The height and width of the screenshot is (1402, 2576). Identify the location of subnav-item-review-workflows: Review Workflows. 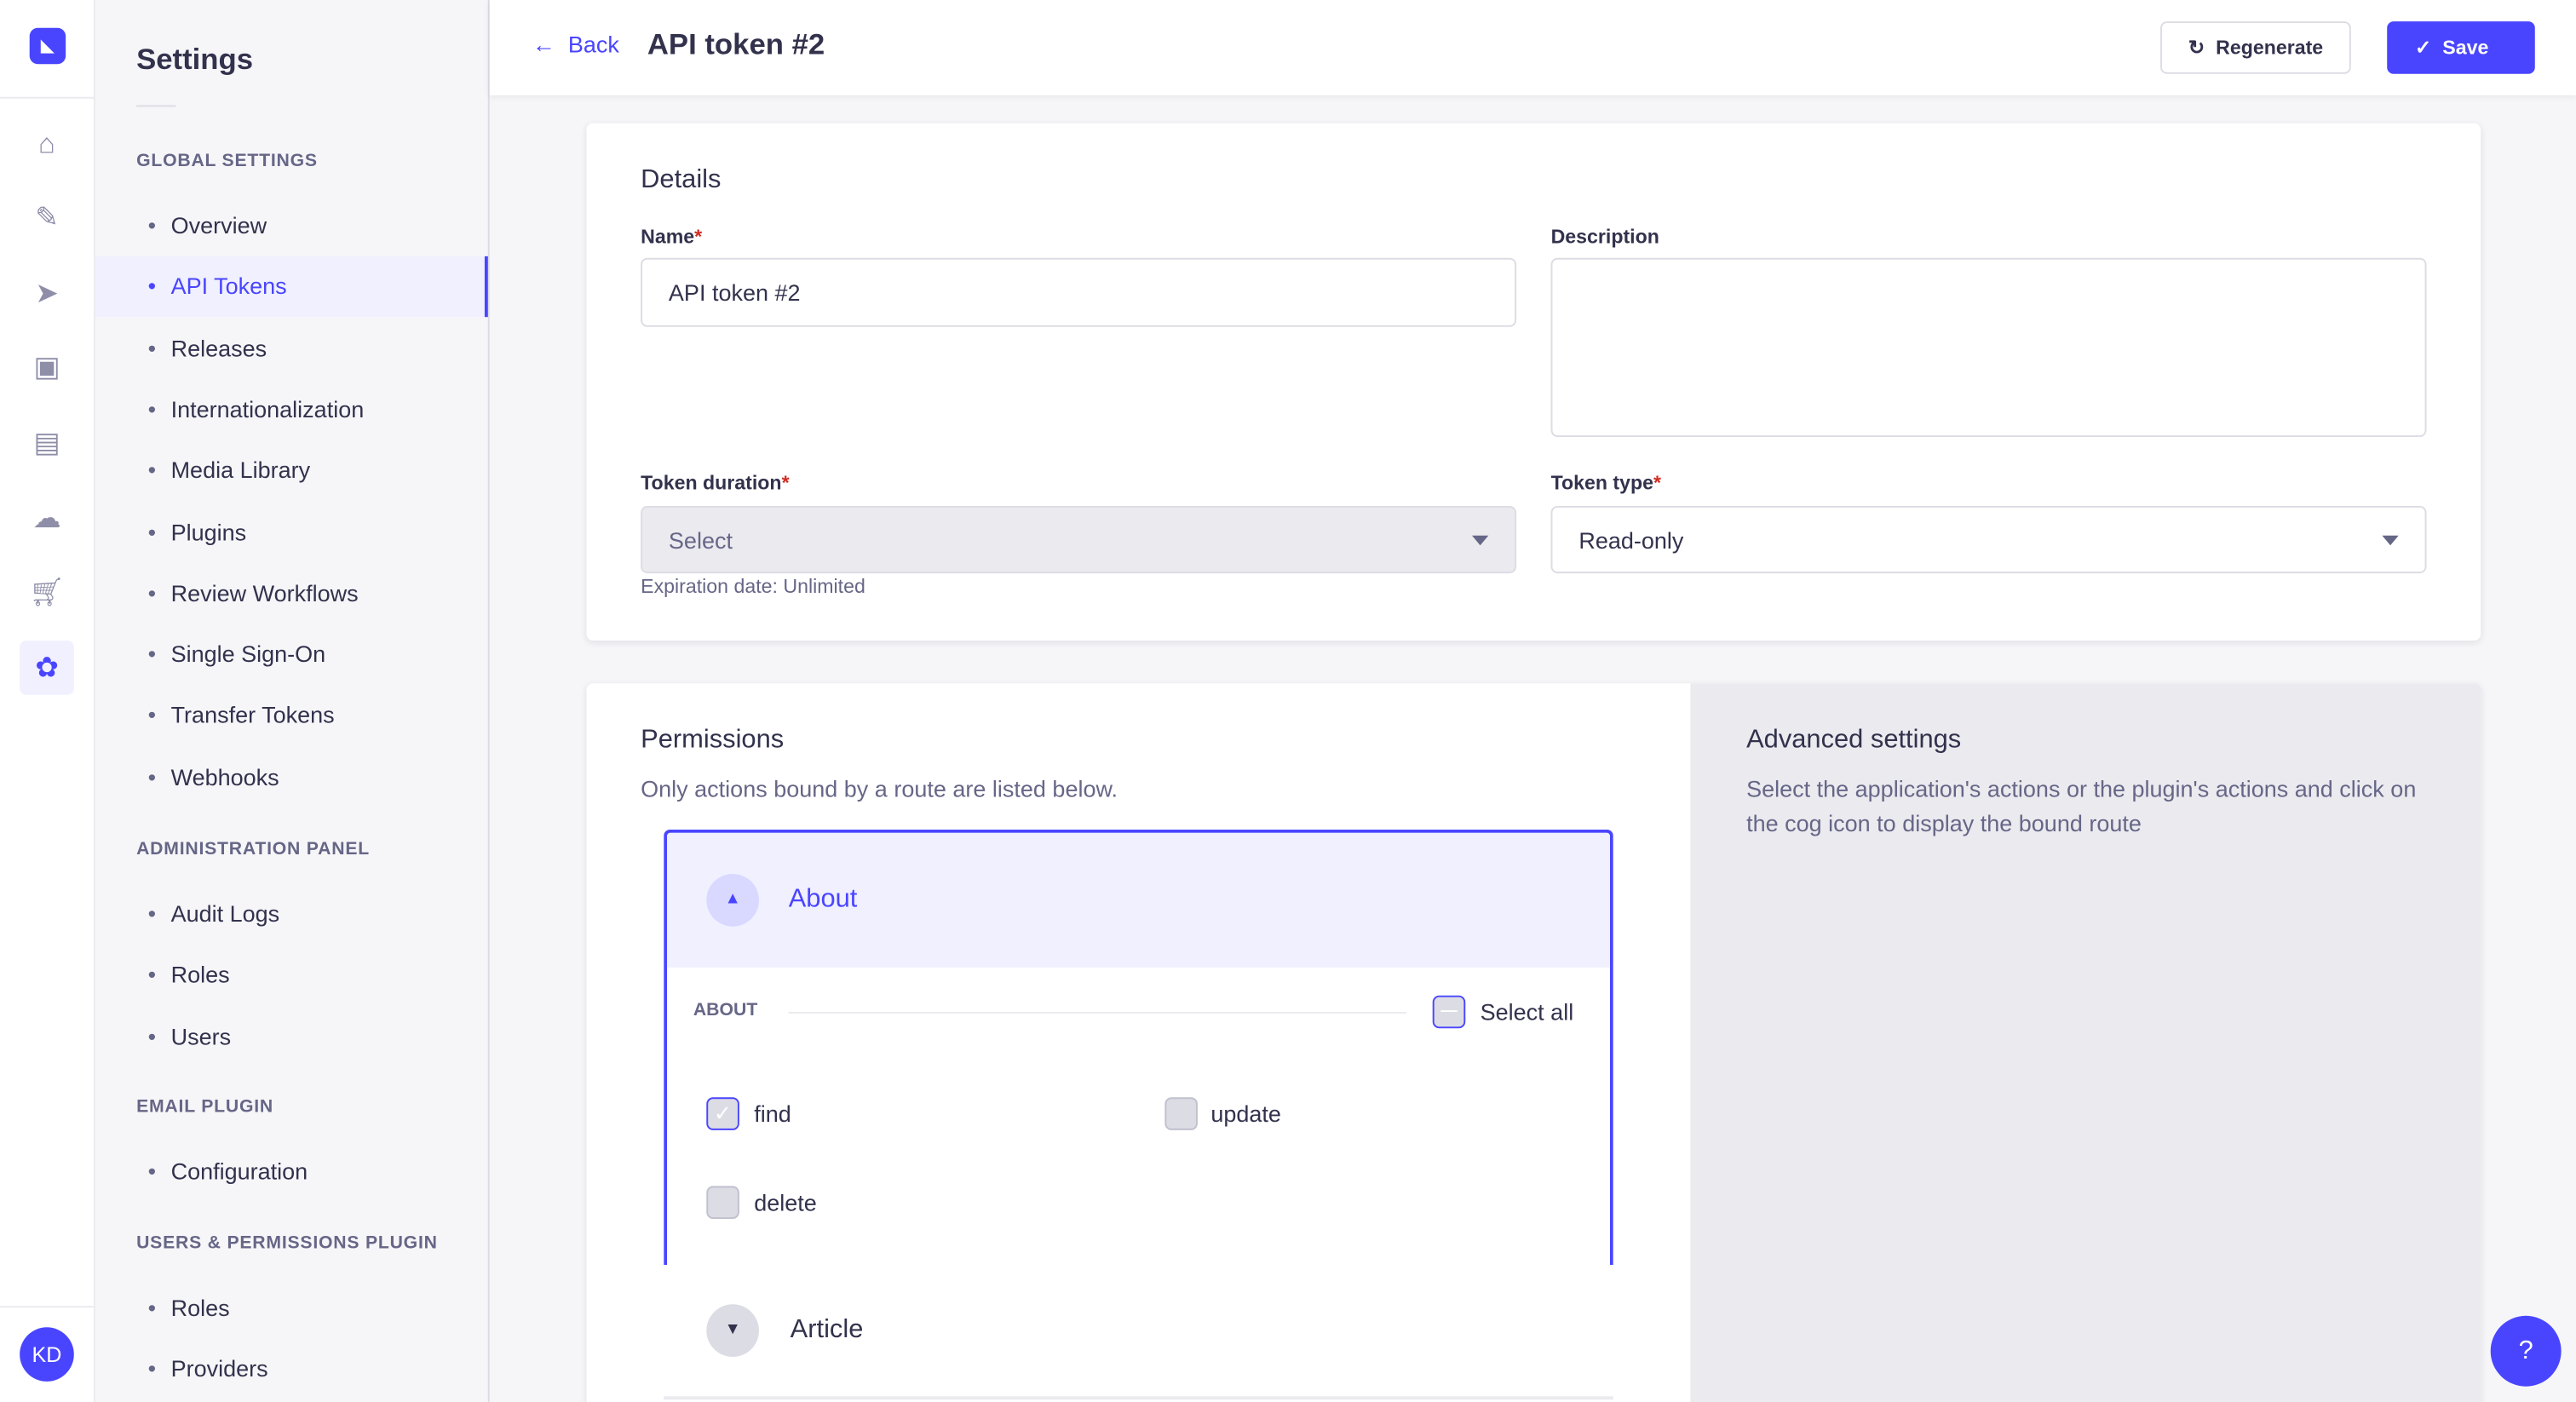
(291, 593).